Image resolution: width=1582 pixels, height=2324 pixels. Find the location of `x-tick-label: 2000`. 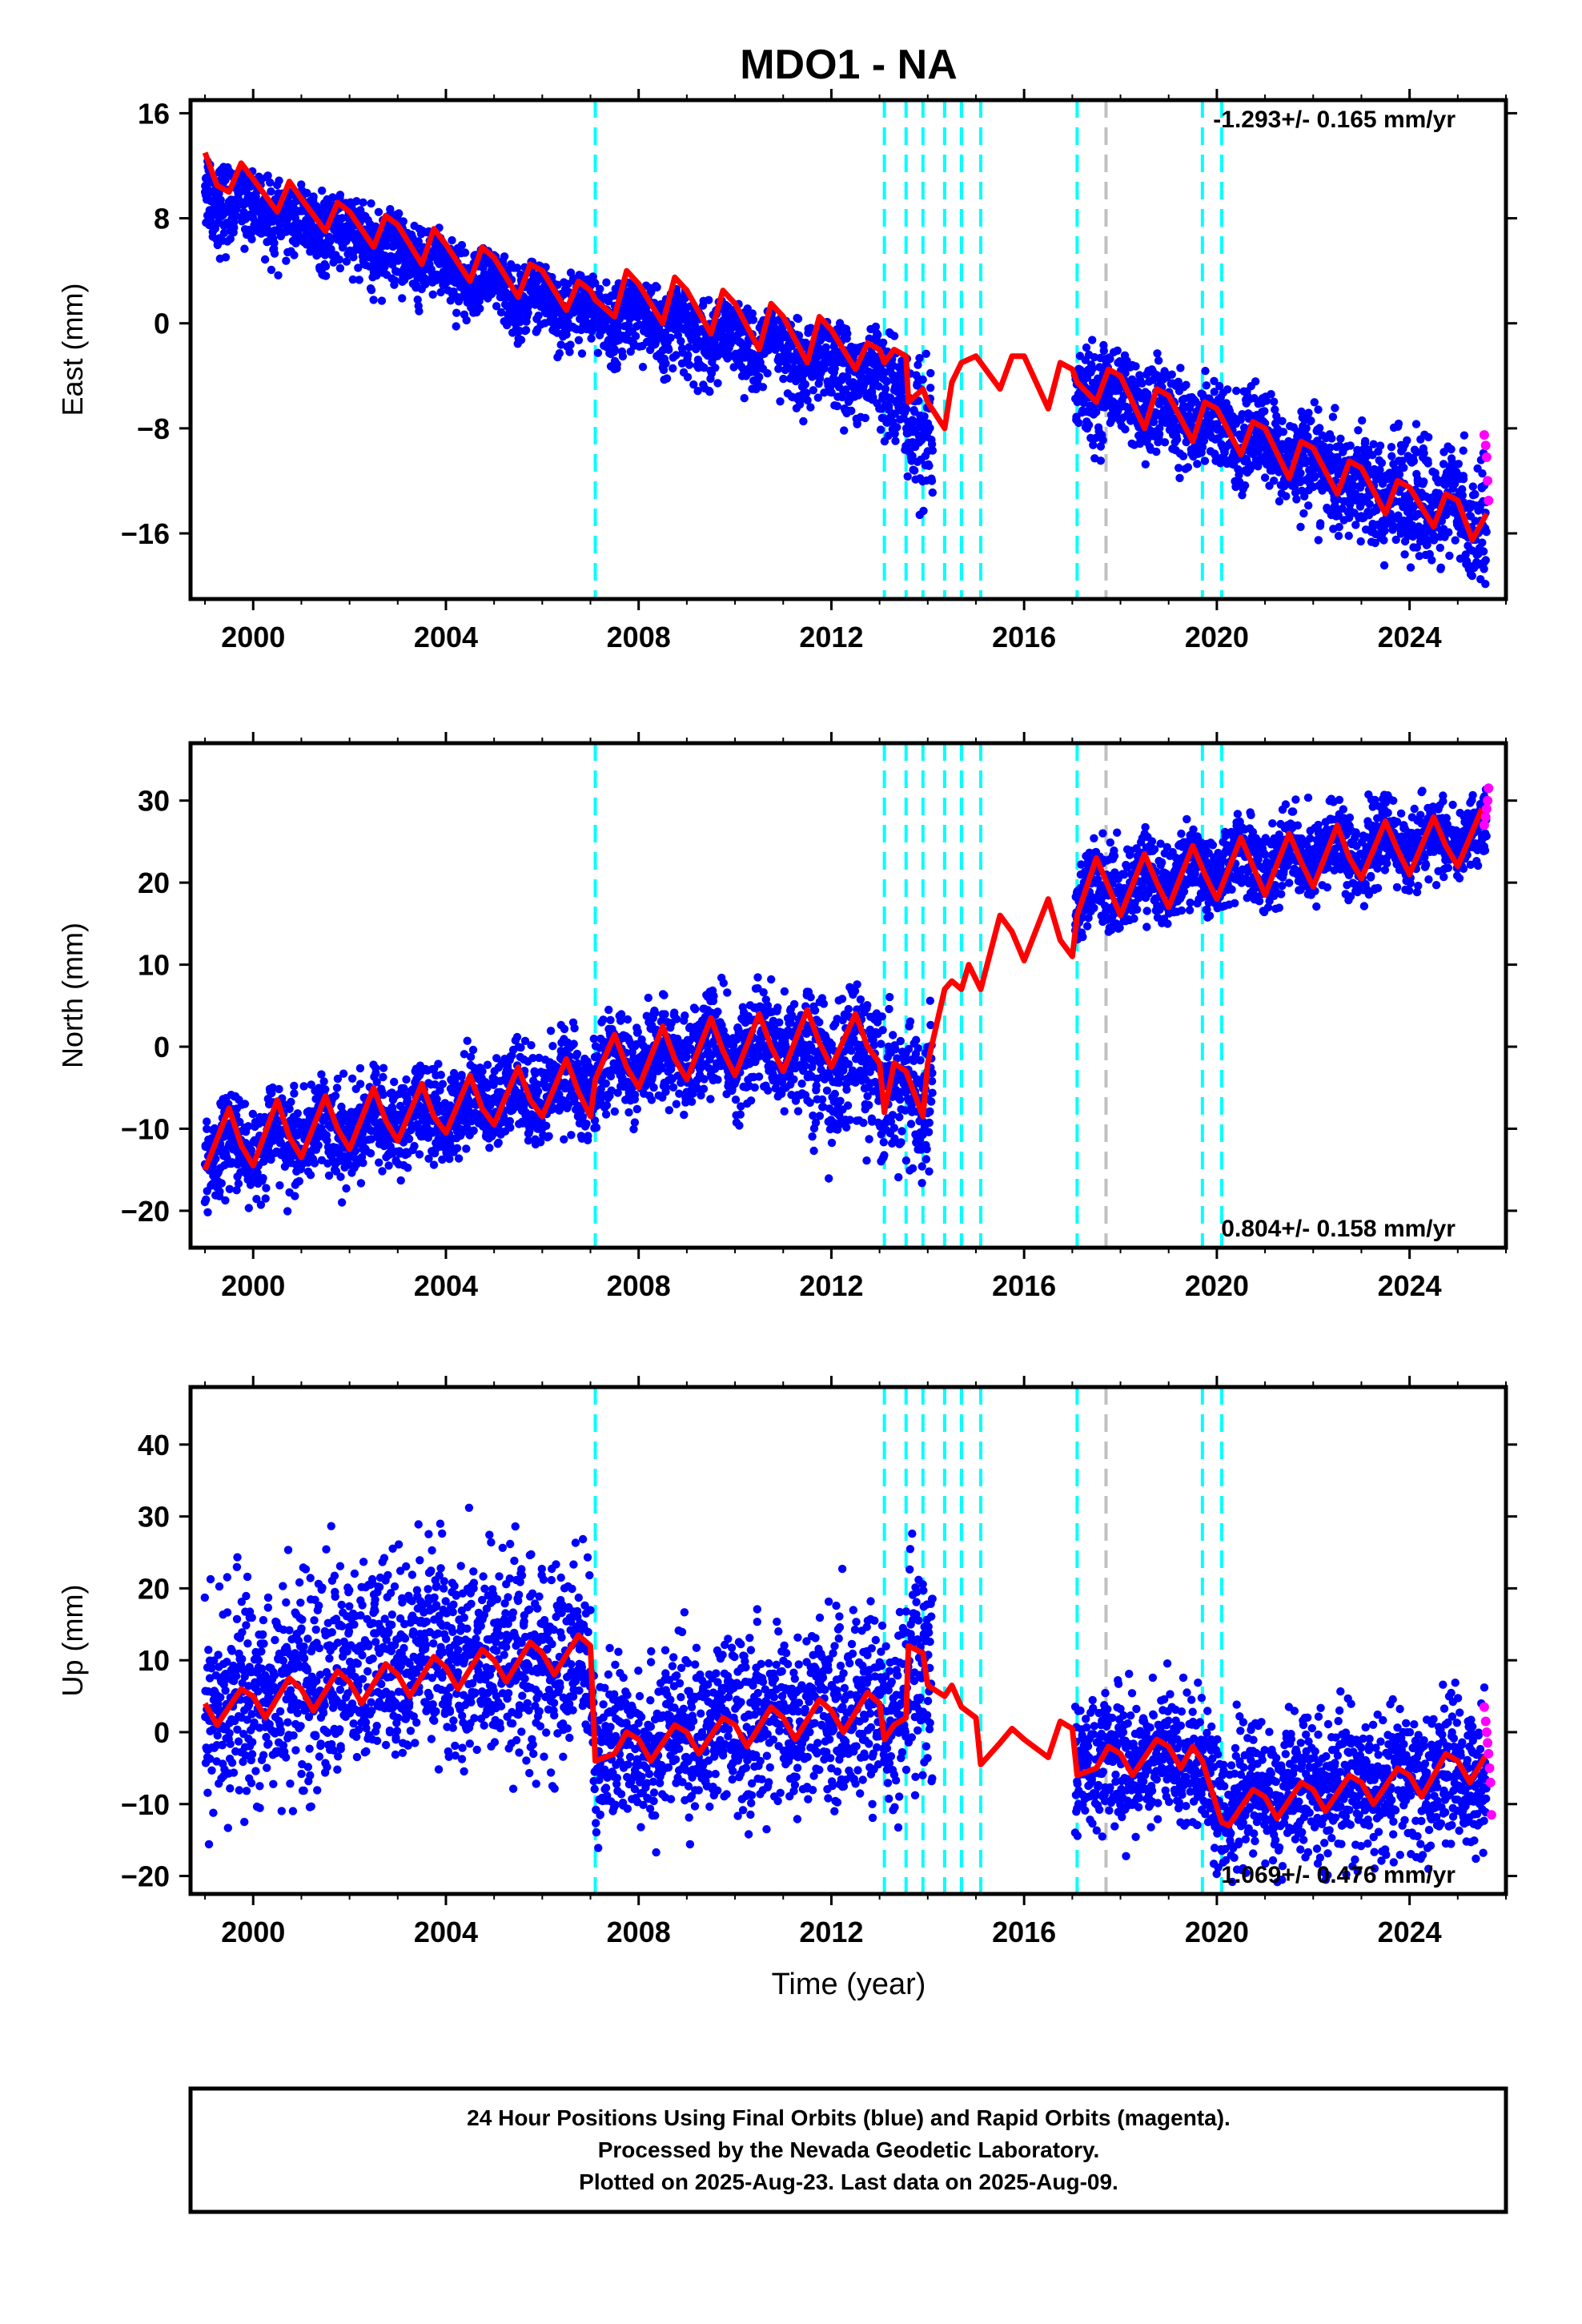

x-tick-label: 2000 is located at coordinates (253, 637).